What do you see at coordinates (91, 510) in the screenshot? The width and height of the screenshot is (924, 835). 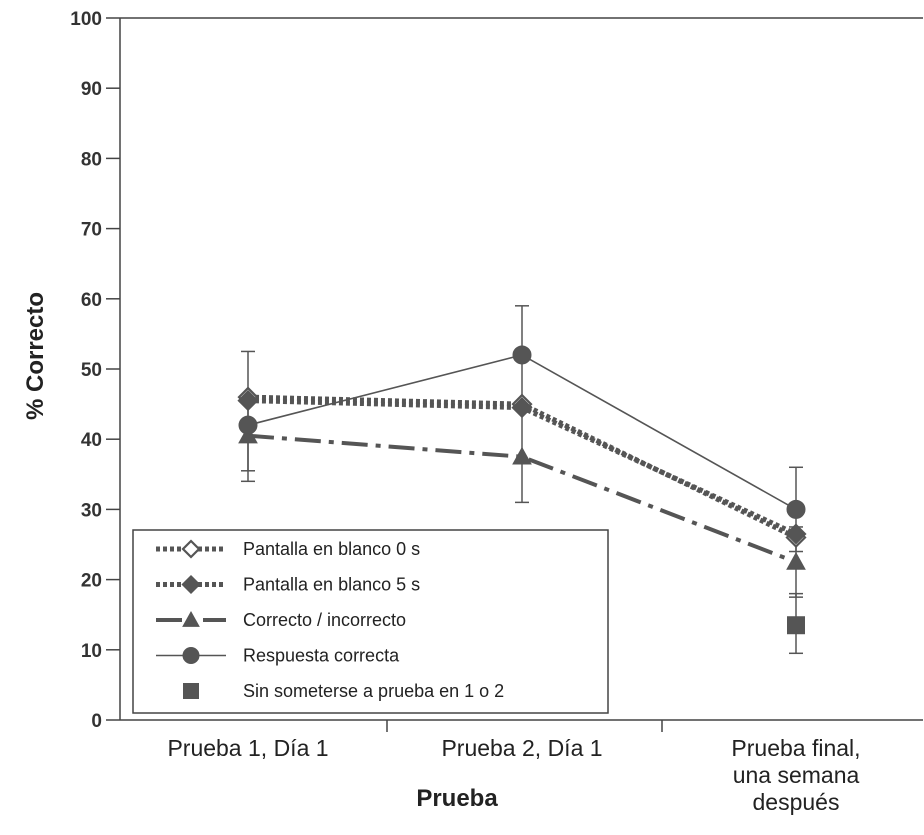 I see `y-tick-label: 30` at bounding box center [91, 510].